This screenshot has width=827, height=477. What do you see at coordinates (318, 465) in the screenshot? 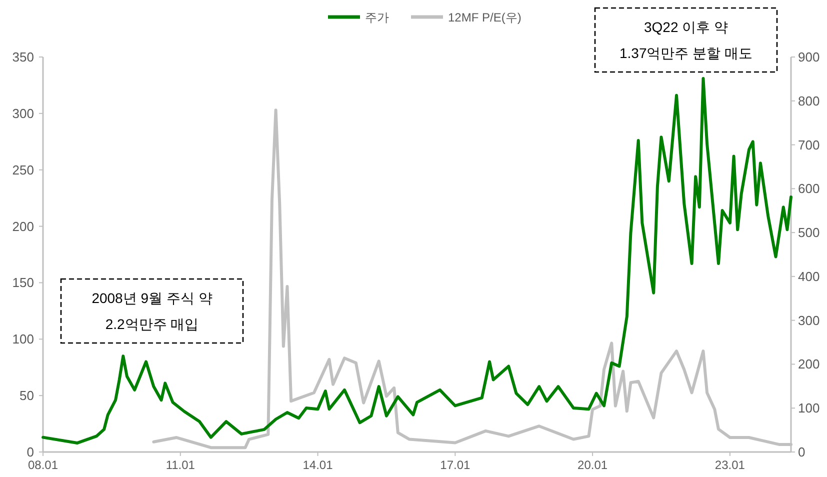
I see `x-tick-label: 14.01` at bounding box center [318, 465].